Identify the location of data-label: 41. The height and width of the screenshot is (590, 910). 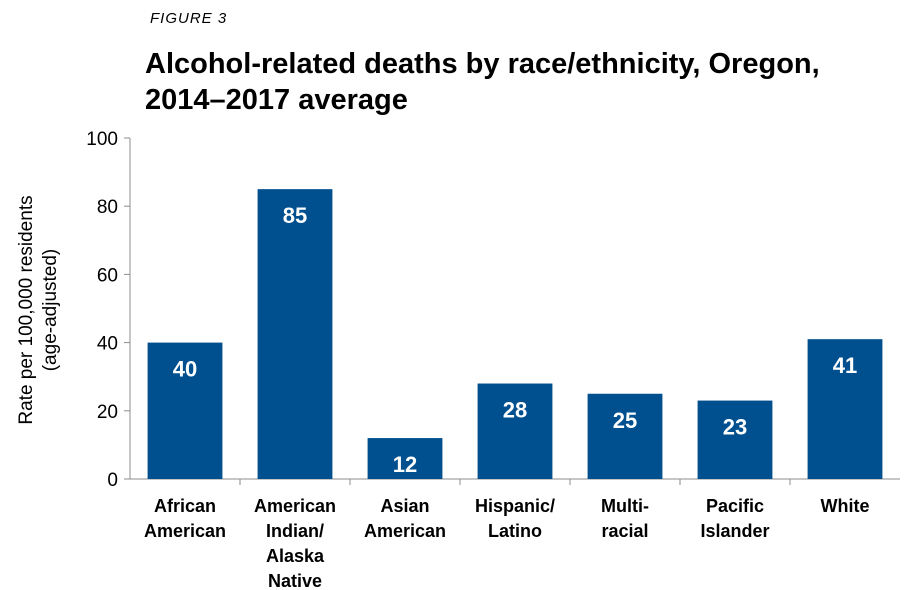
(845, 365).